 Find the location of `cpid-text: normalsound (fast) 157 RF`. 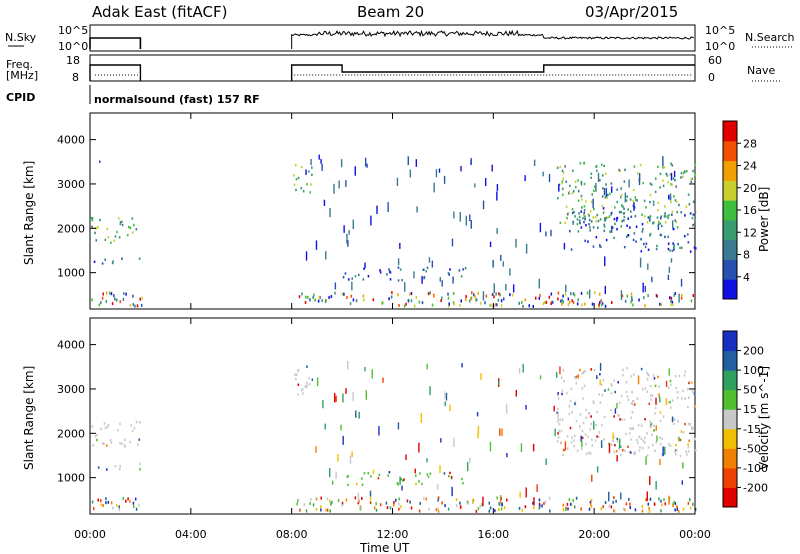

cpid-text: normalsound (fast) 157 RF is located at coordinates (177, 99).